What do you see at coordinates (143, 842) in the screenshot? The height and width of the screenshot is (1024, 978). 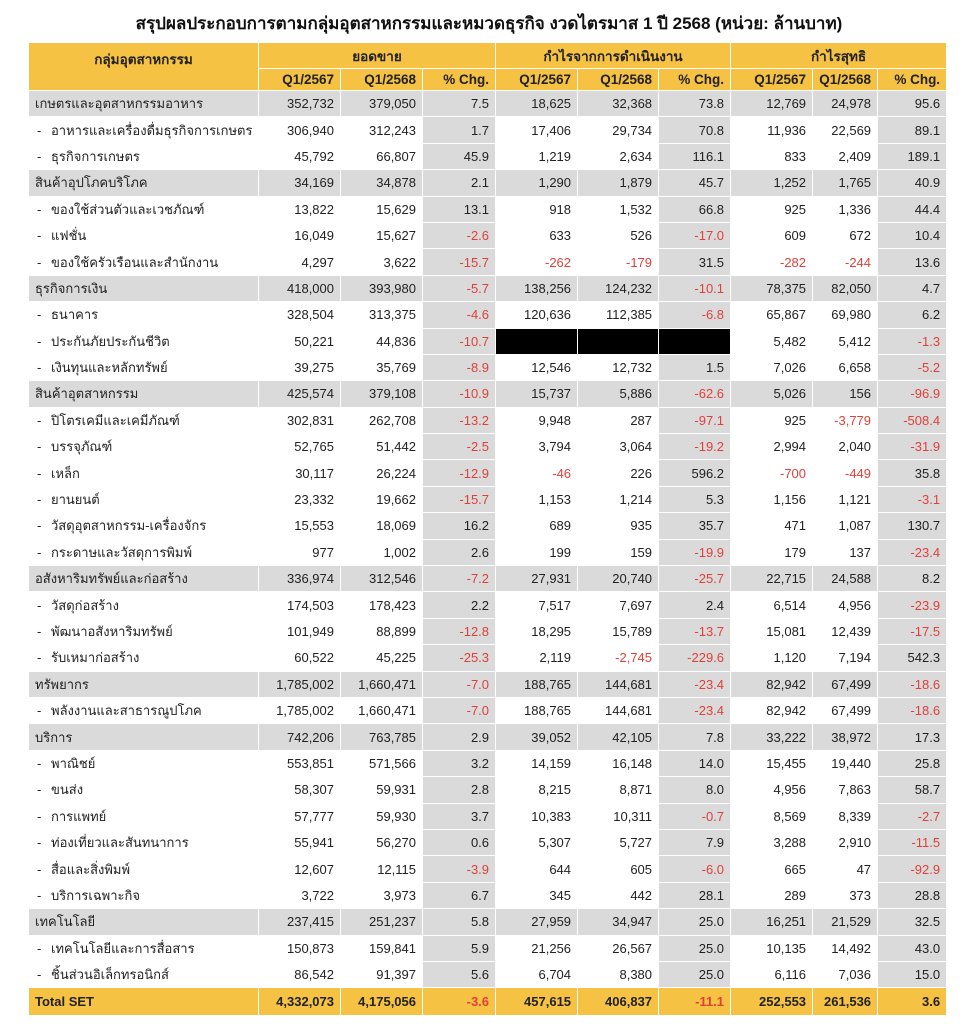 I see `row-label: - ท่องเที่ยวและสันทนาการ` at bounding box center [143, 842].